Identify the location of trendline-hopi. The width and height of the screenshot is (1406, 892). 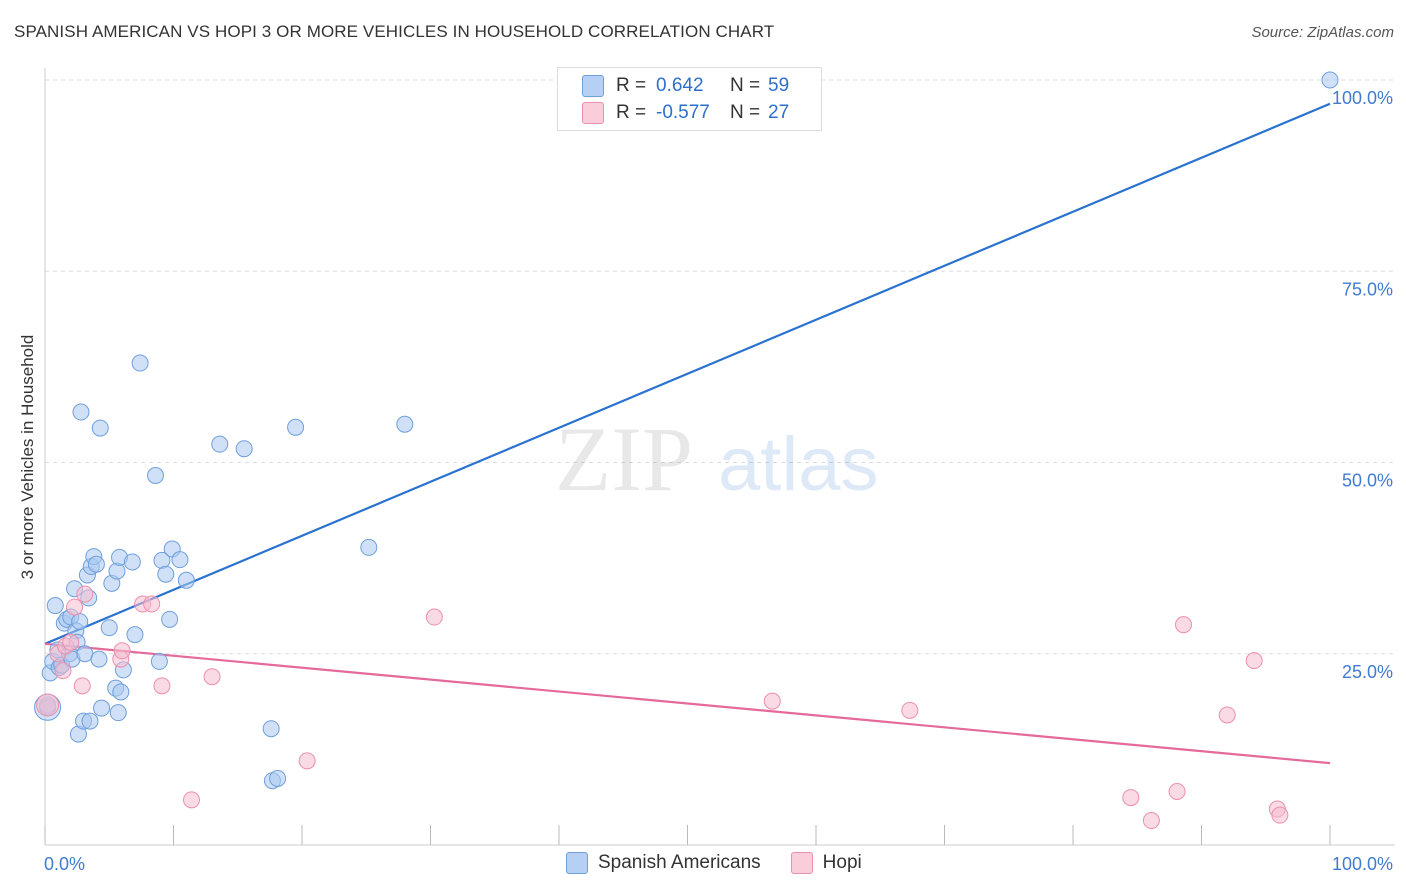
(687, 703).